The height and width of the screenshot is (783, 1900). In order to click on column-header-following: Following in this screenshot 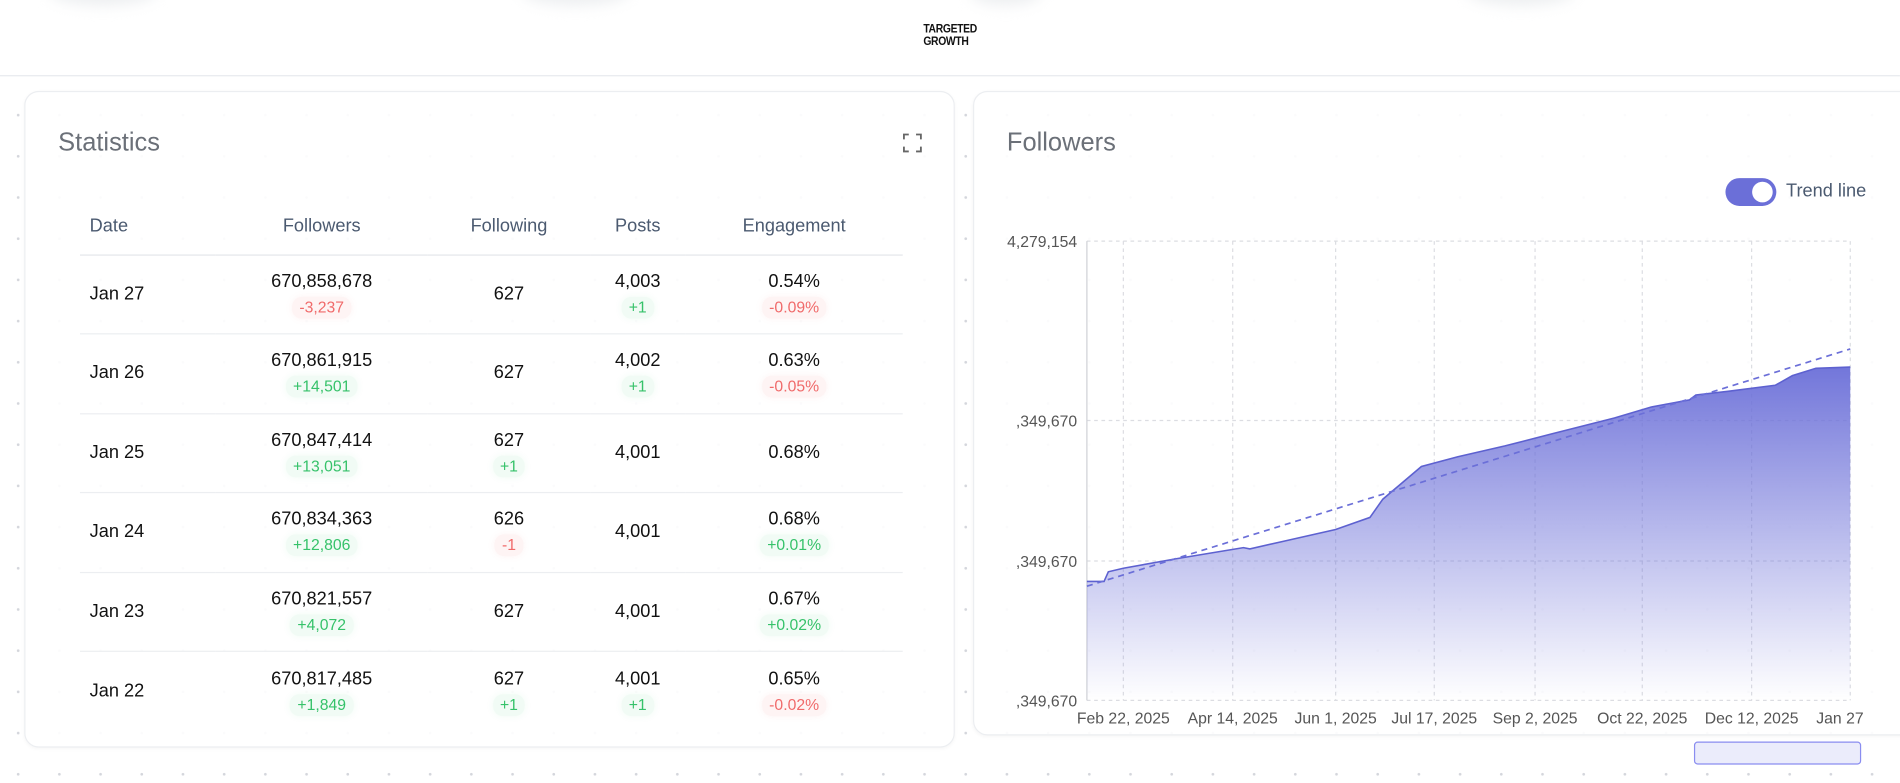, I will do `click(509, 227)`.